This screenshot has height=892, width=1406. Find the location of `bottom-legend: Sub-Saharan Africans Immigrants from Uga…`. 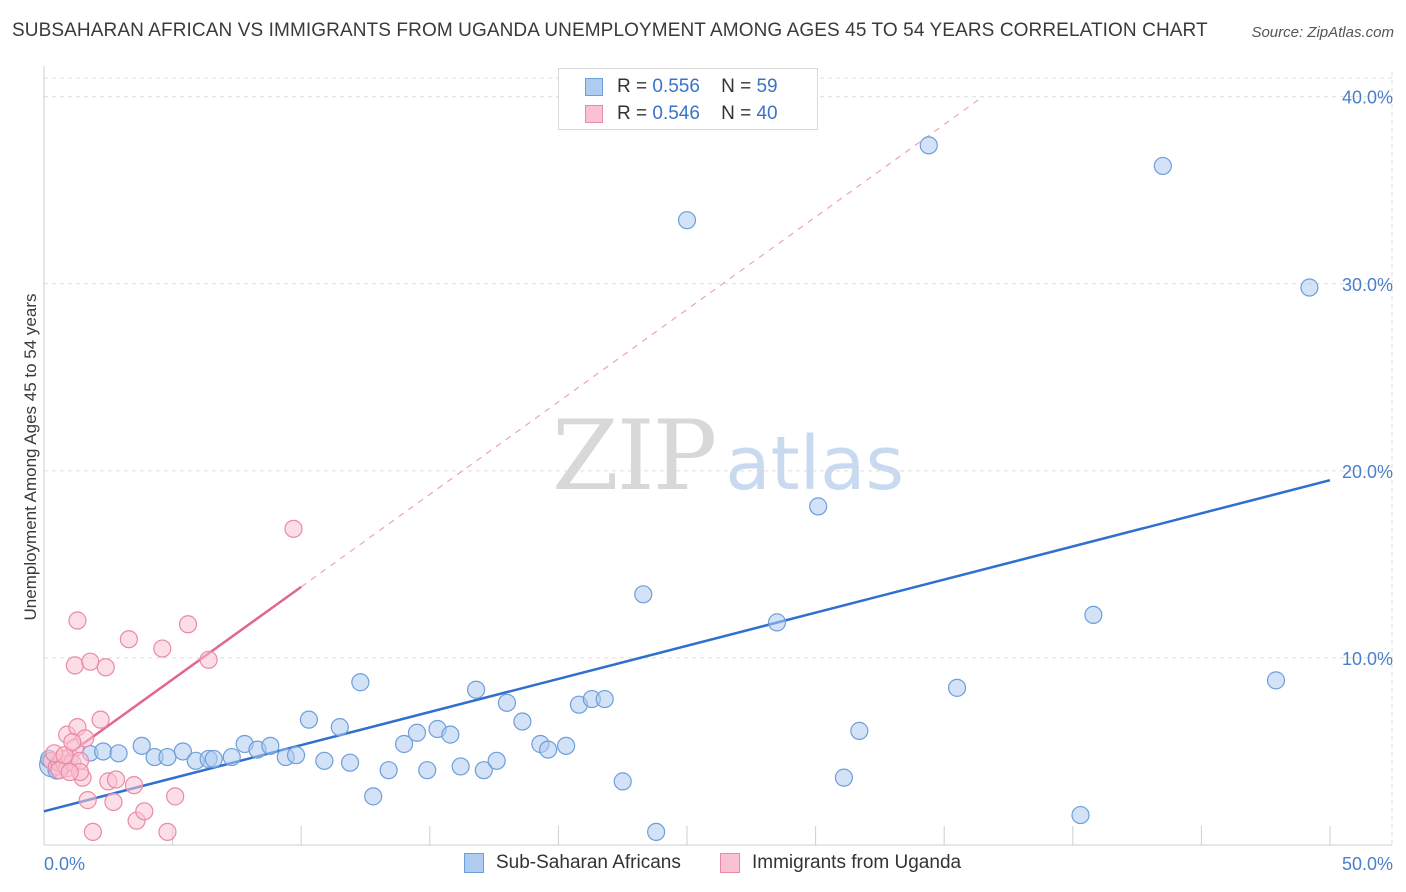

bottom-legend: Sub-Saharan Africans Immigrants from Uga… is located at coordinates (703, 864).